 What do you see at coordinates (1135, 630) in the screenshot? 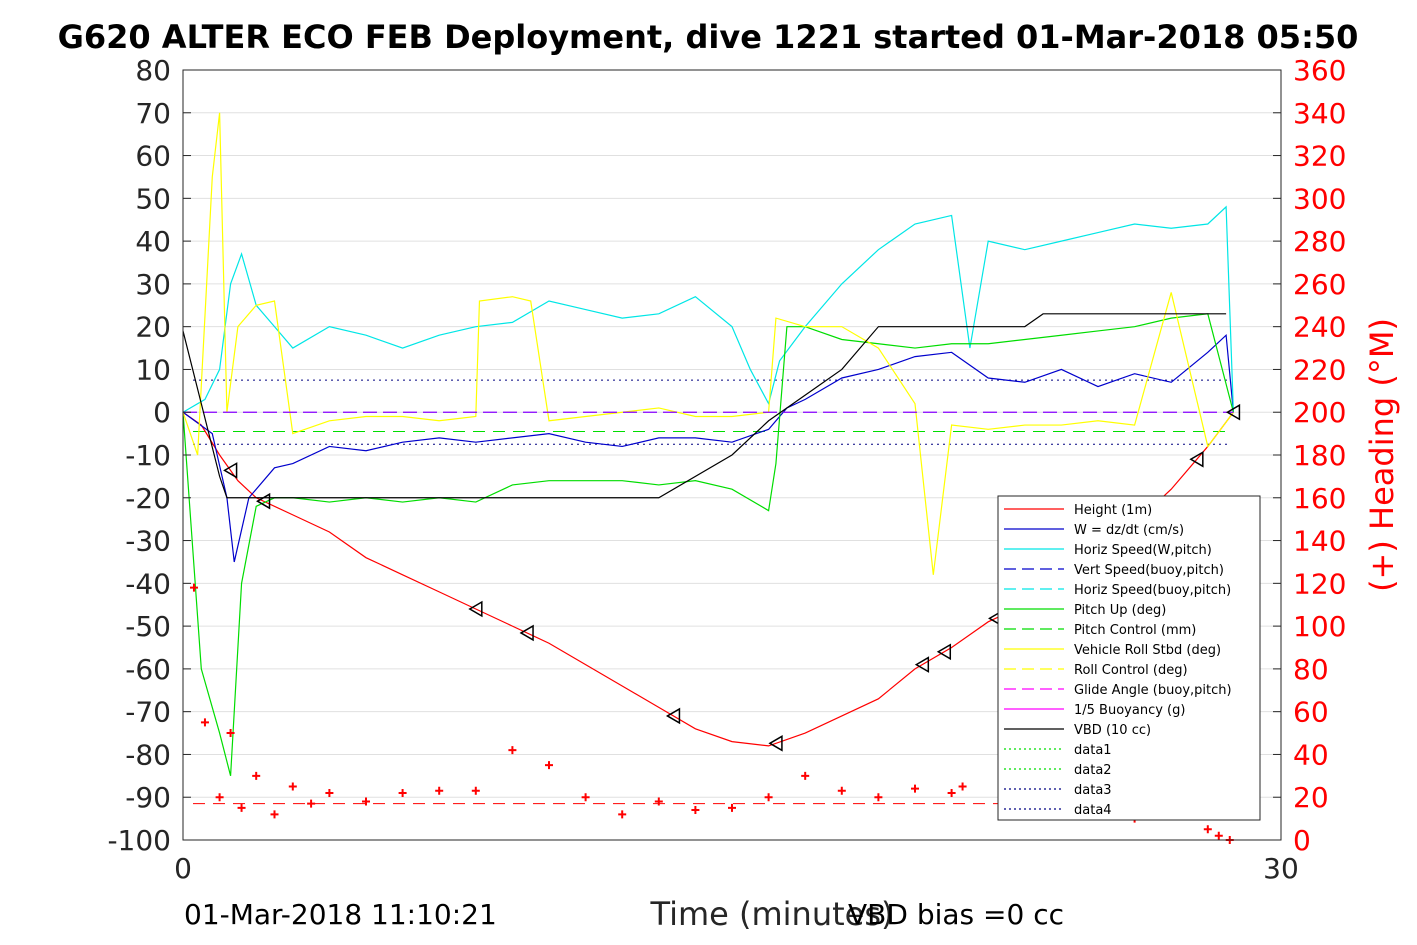
I see `legend-label: Pitch Control (mm)` at bounding box center [1135, 630].